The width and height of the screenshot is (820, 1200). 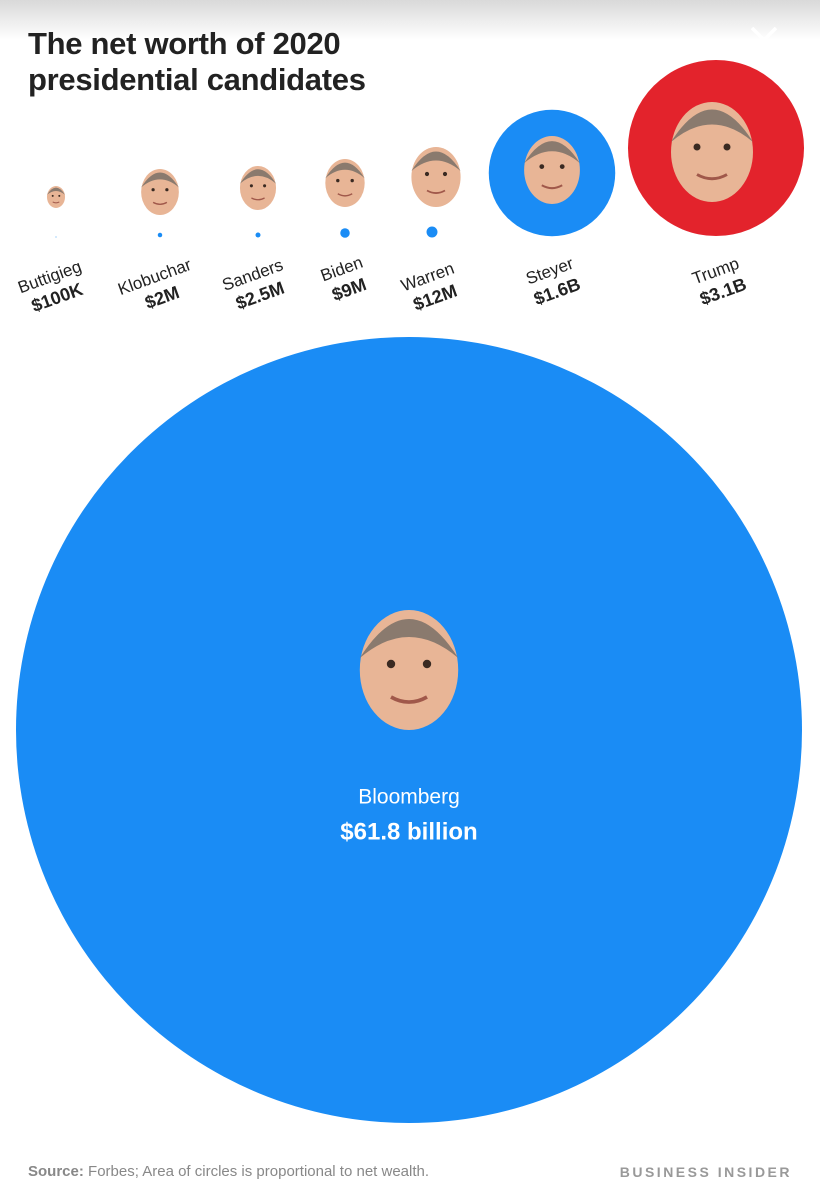 What do you see at coordinates (553, 282) in the screenshot?
I see `bubble-label: Steyer$1.6B` at bounding box center [553, 282].